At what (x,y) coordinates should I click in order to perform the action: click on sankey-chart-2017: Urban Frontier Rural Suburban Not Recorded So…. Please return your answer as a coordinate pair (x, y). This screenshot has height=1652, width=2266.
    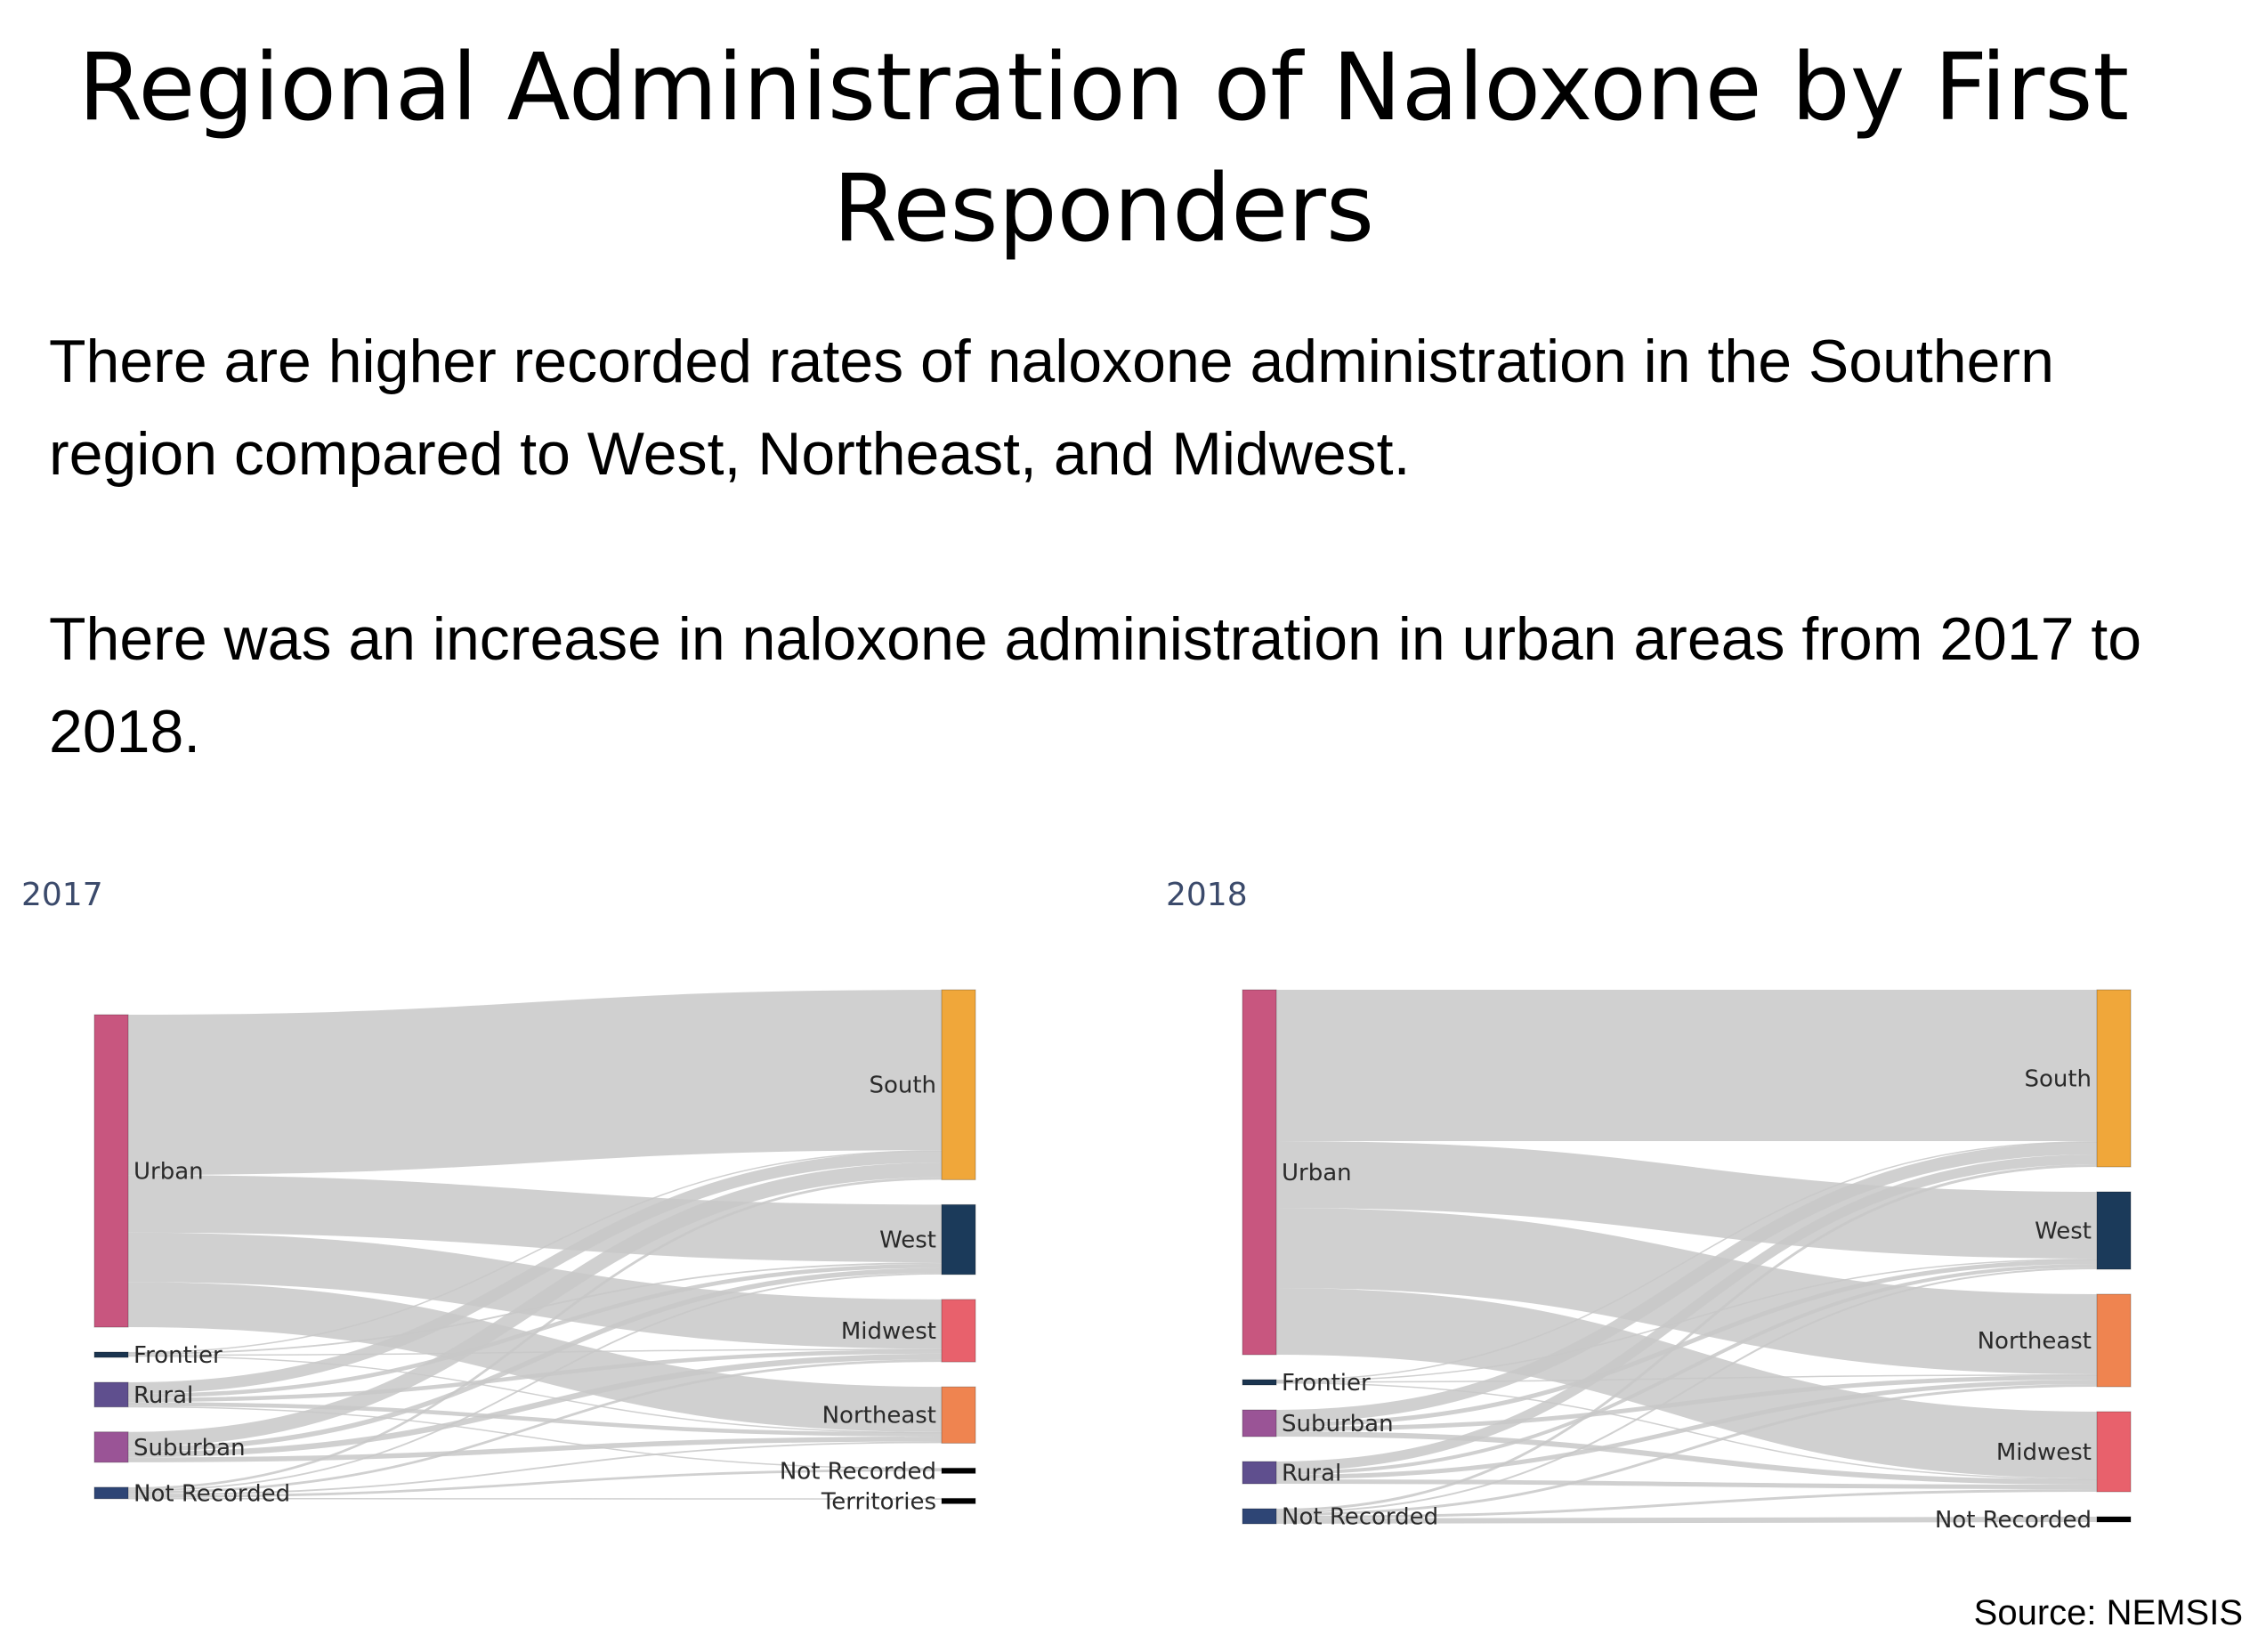
    Looking at the image, I should click on (535, 1252).